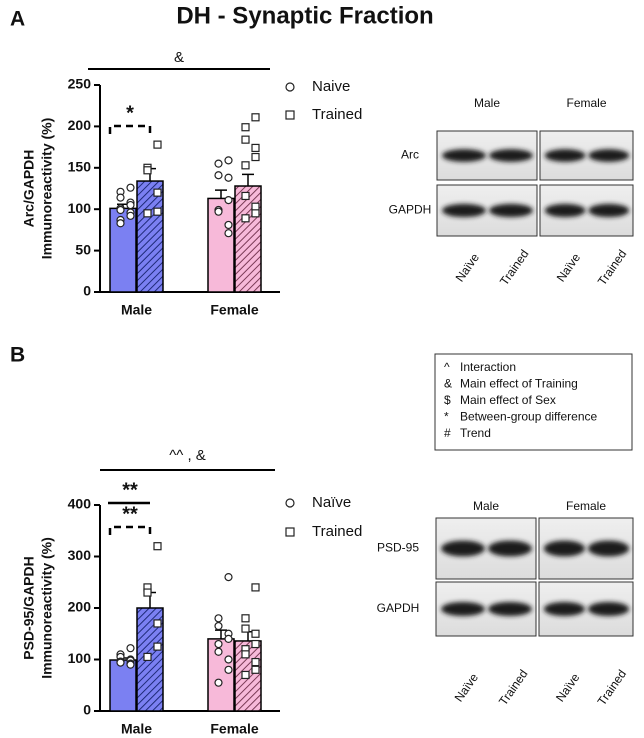 The image size is (644, 738). I want to click on y-axis-label: PSD-95/GAPDH, so click(29, 607).